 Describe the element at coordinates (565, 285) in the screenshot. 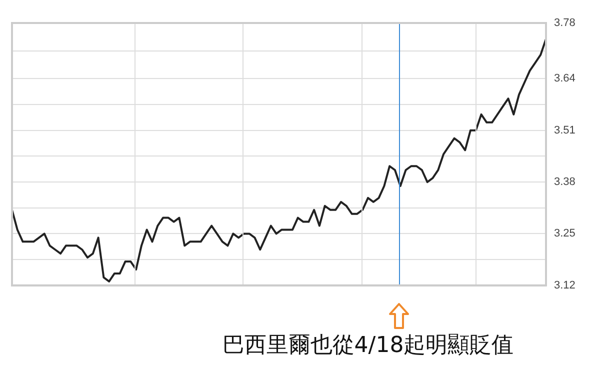

I see `y-tick-label: 3.12` at that location.